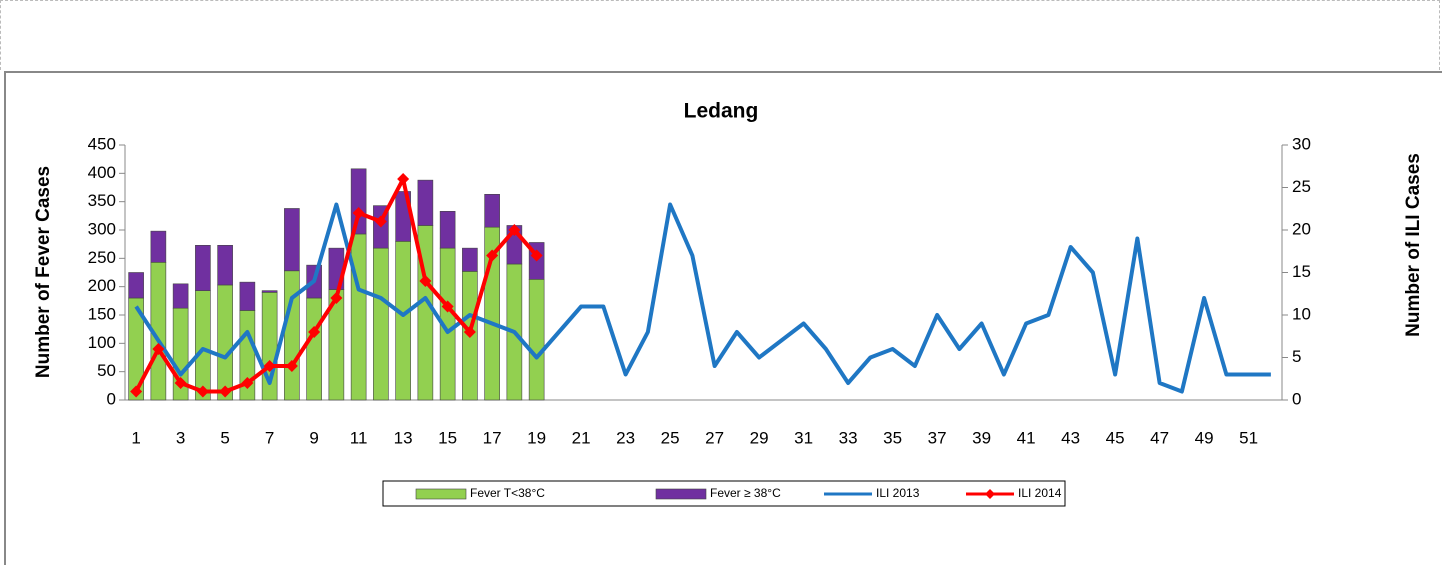 This screenshot has width=1442, height=565. What do you see at coordinates (625, 437) in the screenshot?
I see `x-tick-label: 23` at bounding box center [625, 437].